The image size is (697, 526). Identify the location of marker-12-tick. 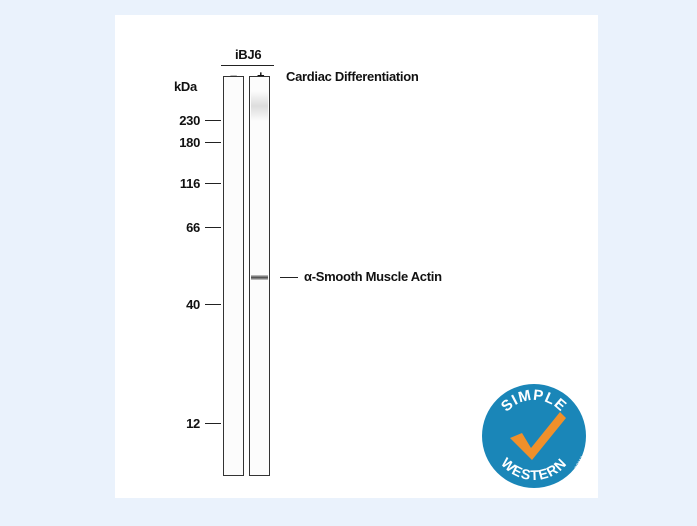
(213, 423).